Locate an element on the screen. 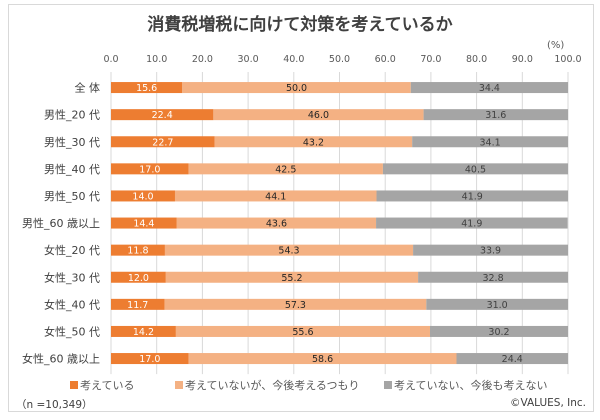  data-label: 22.7 is located at coordinates (162, 142).